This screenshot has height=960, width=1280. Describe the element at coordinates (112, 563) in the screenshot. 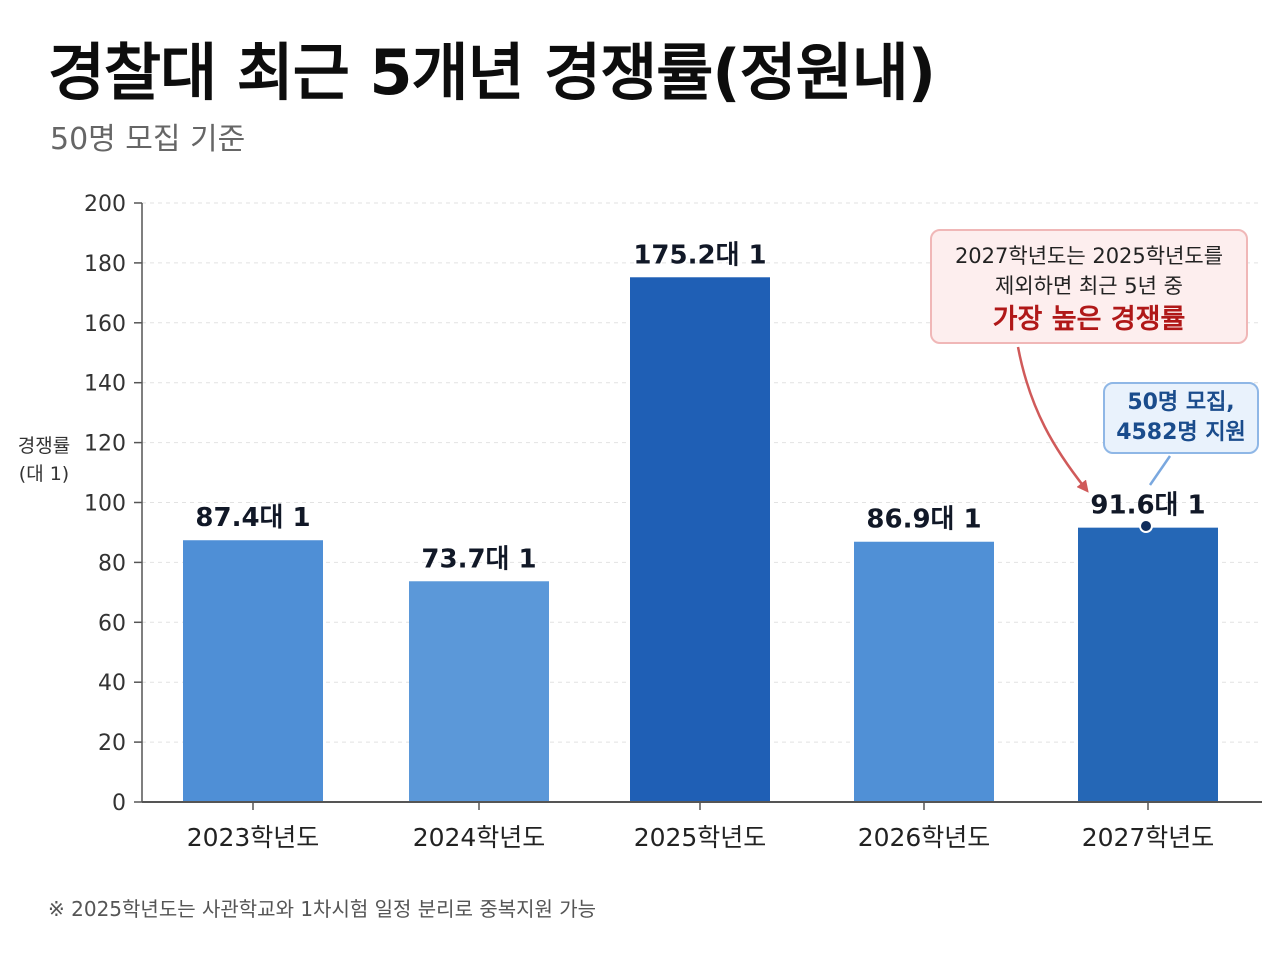

I see `y-tick-label: 80` at that location.